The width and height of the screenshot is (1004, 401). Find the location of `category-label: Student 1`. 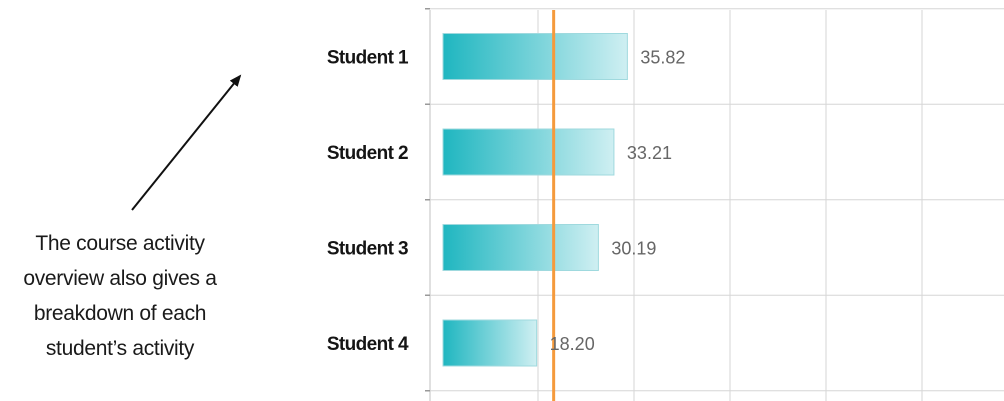

category-label: Student 1 is located at coordinates (368, 58).